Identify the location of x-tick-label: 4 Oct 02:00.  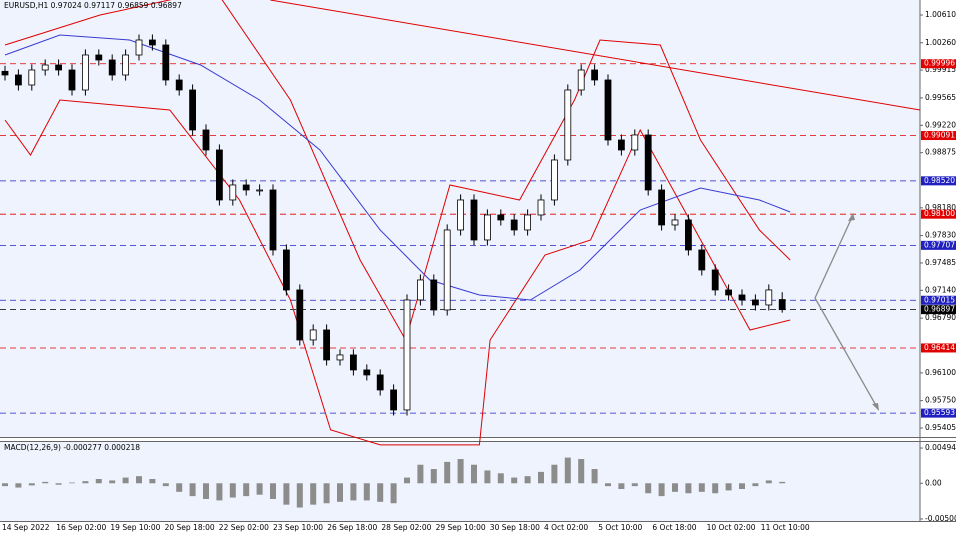
(566, 527).